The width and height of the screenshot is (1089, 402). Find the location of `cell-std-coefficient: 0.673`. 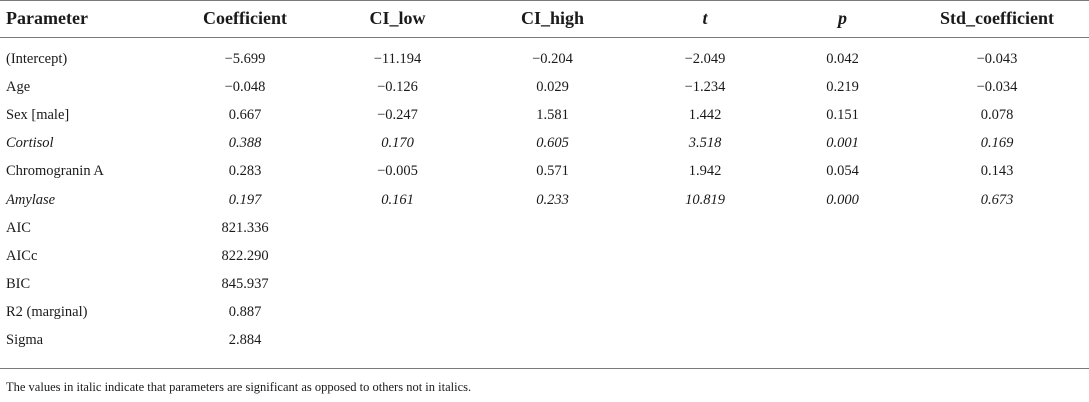

cell-std-coefficient: 0.673 is located at coordinates (997, 199).